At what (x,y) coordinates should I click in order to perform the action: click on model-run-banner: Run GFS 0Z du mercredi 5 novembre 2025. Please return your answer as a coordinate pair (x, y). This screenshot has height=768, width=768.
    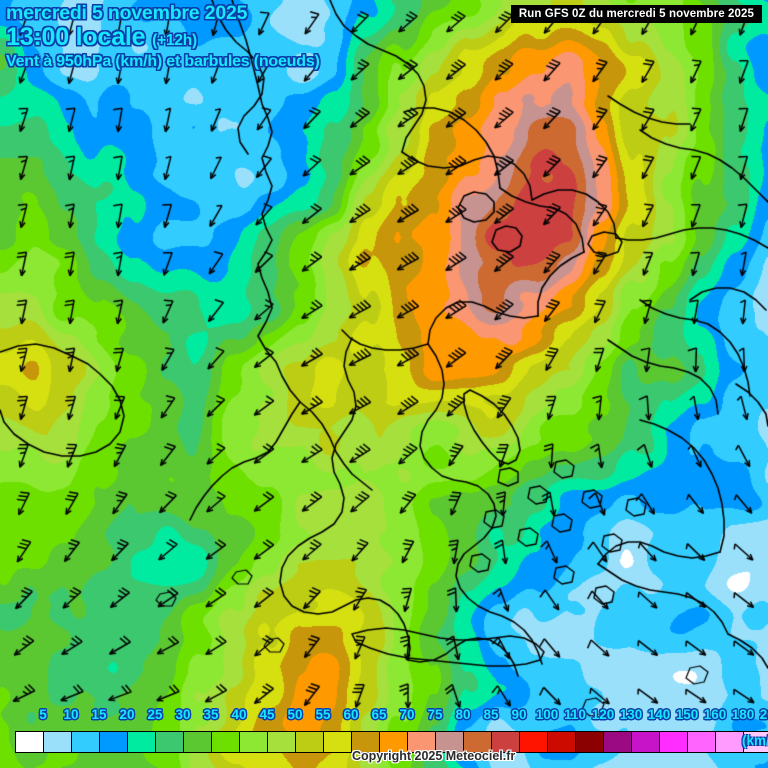
    Looking at the image, I should click on (636, 14).